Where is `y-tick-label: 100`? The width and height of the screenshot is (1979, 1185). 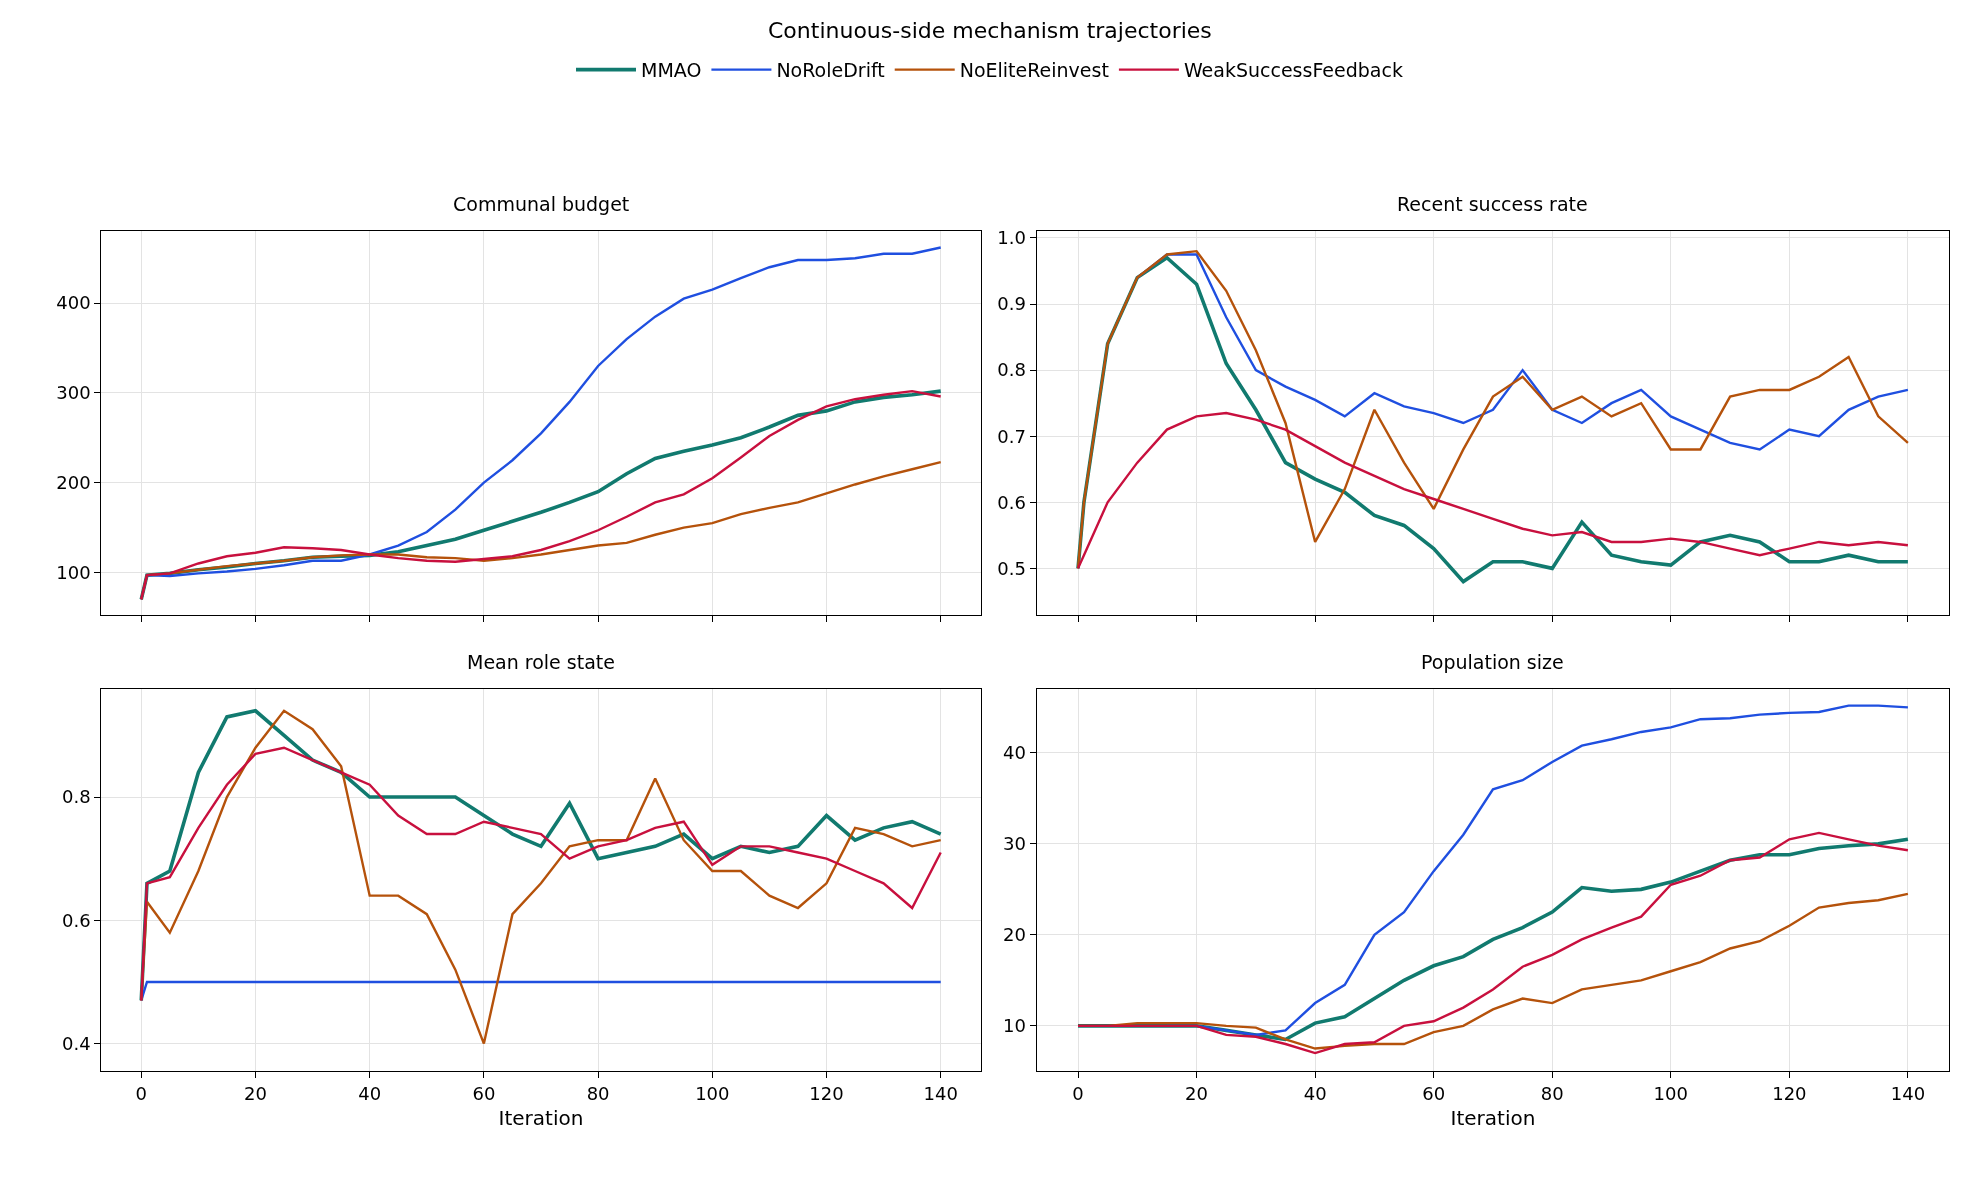 y-tick-label: 100 is located at coordinates (73, 572).